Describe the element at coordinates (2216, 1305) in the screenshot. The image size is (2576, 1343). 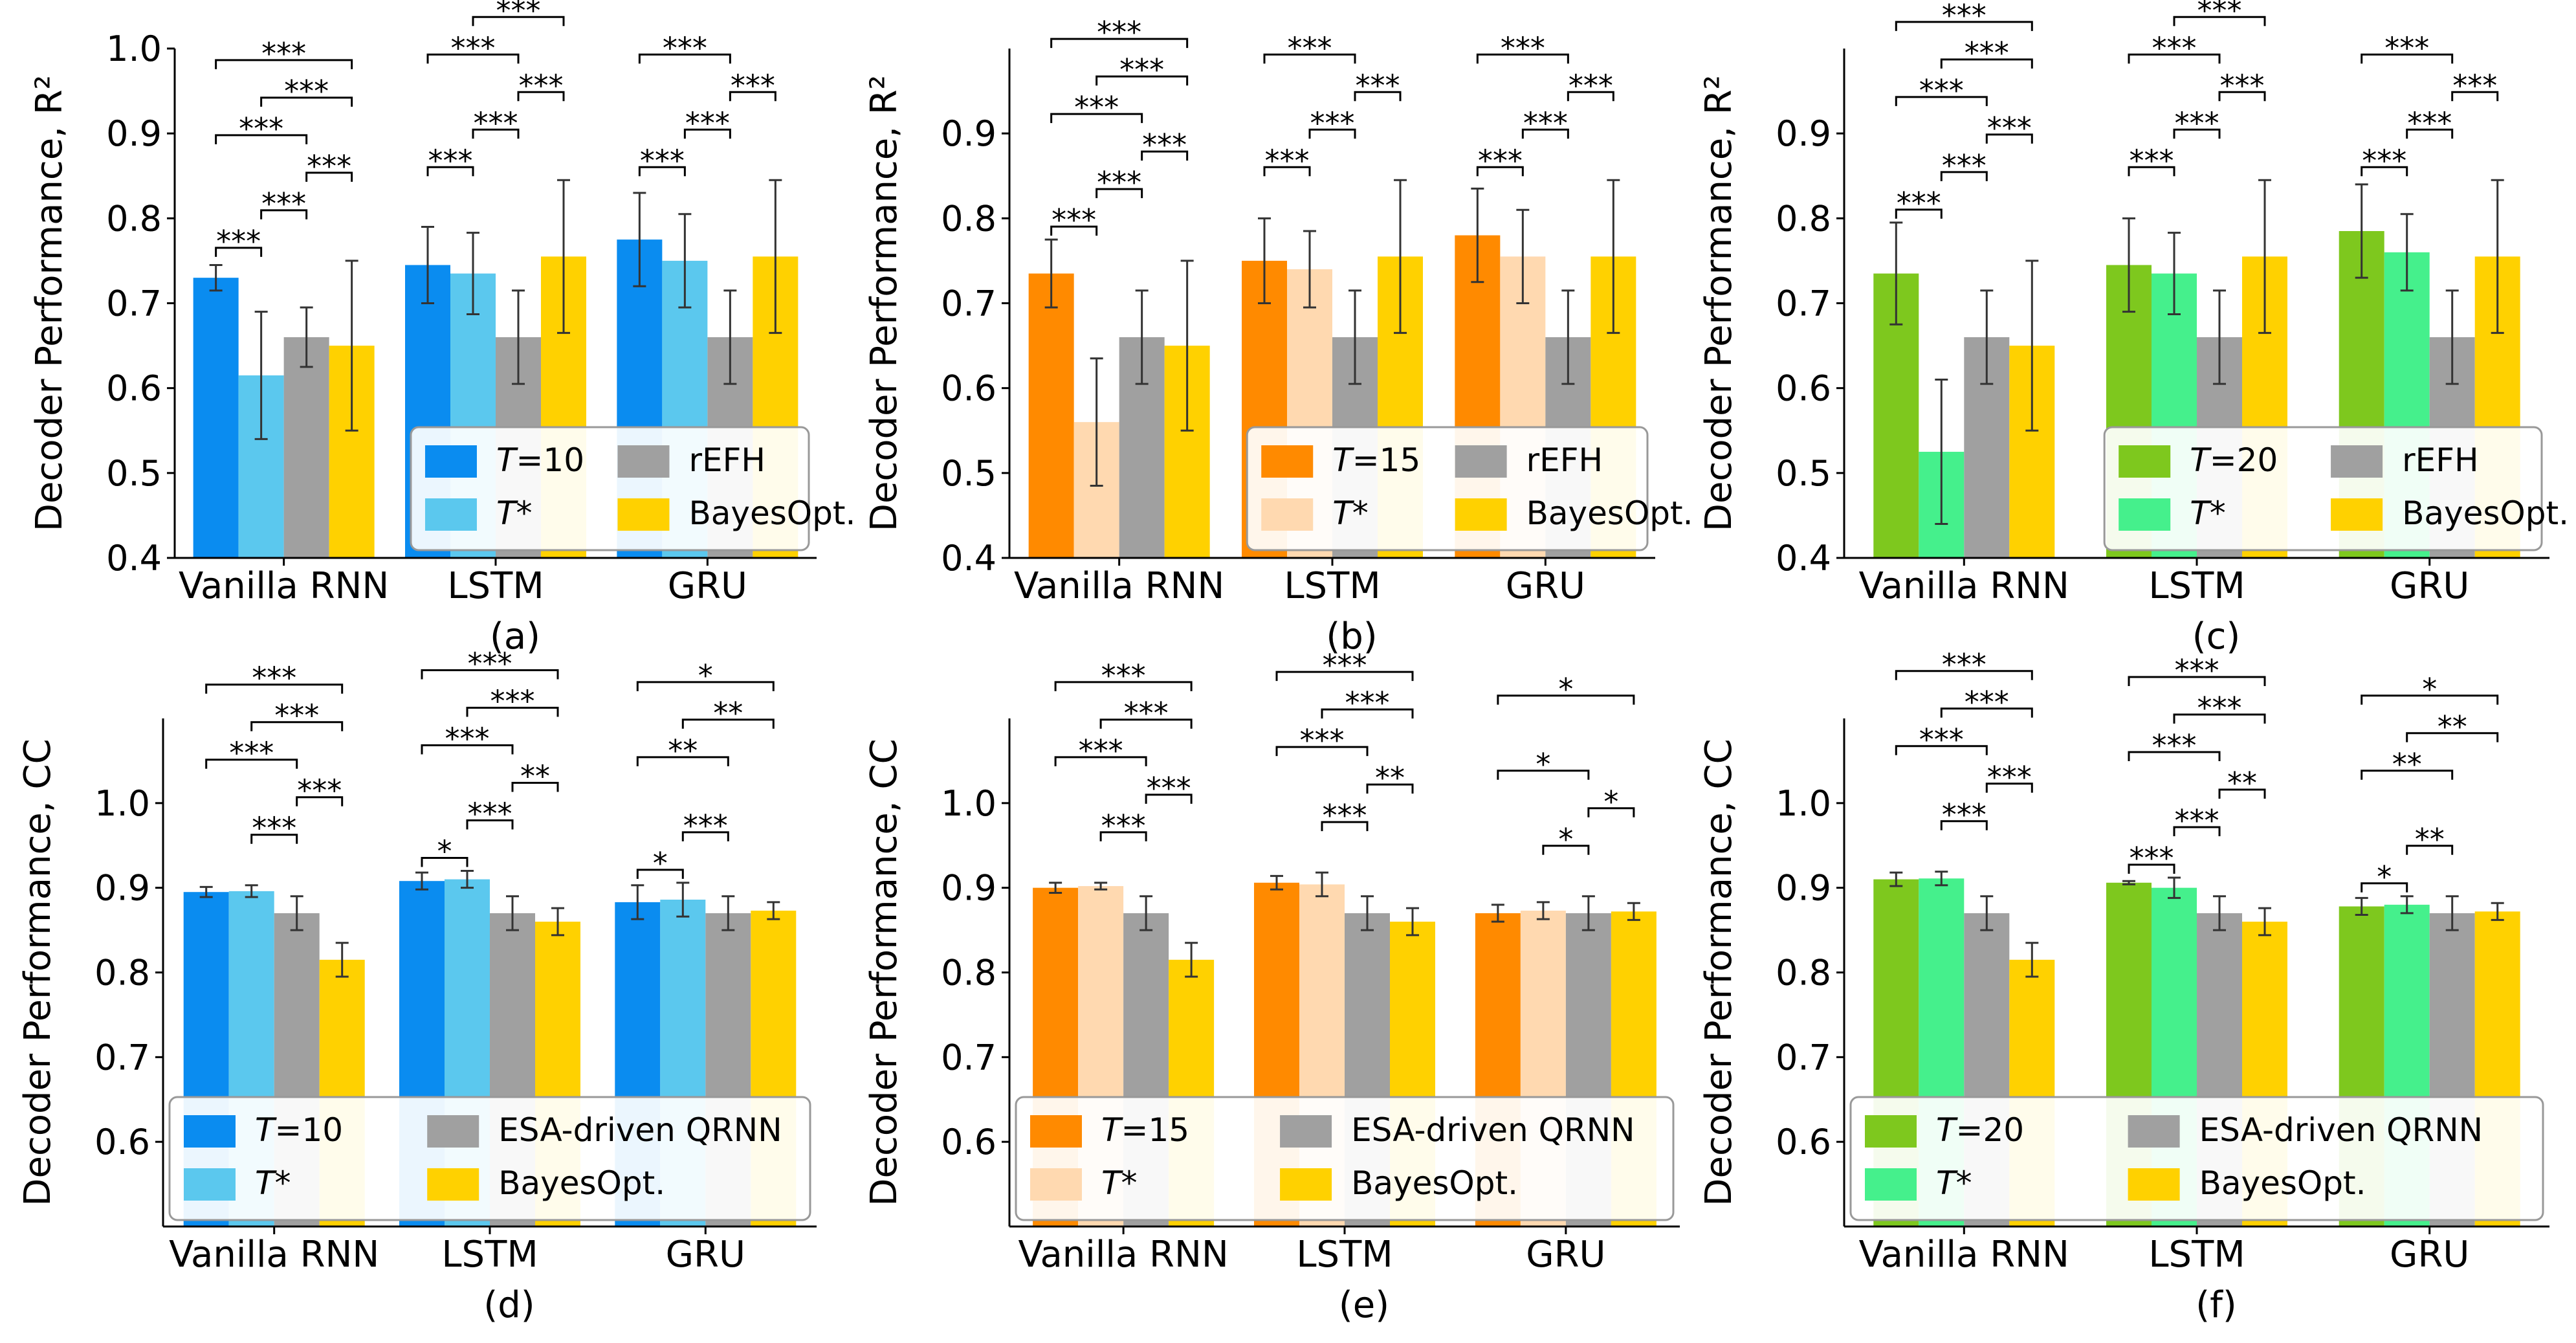
I see `panel-label: (f)` at that location.